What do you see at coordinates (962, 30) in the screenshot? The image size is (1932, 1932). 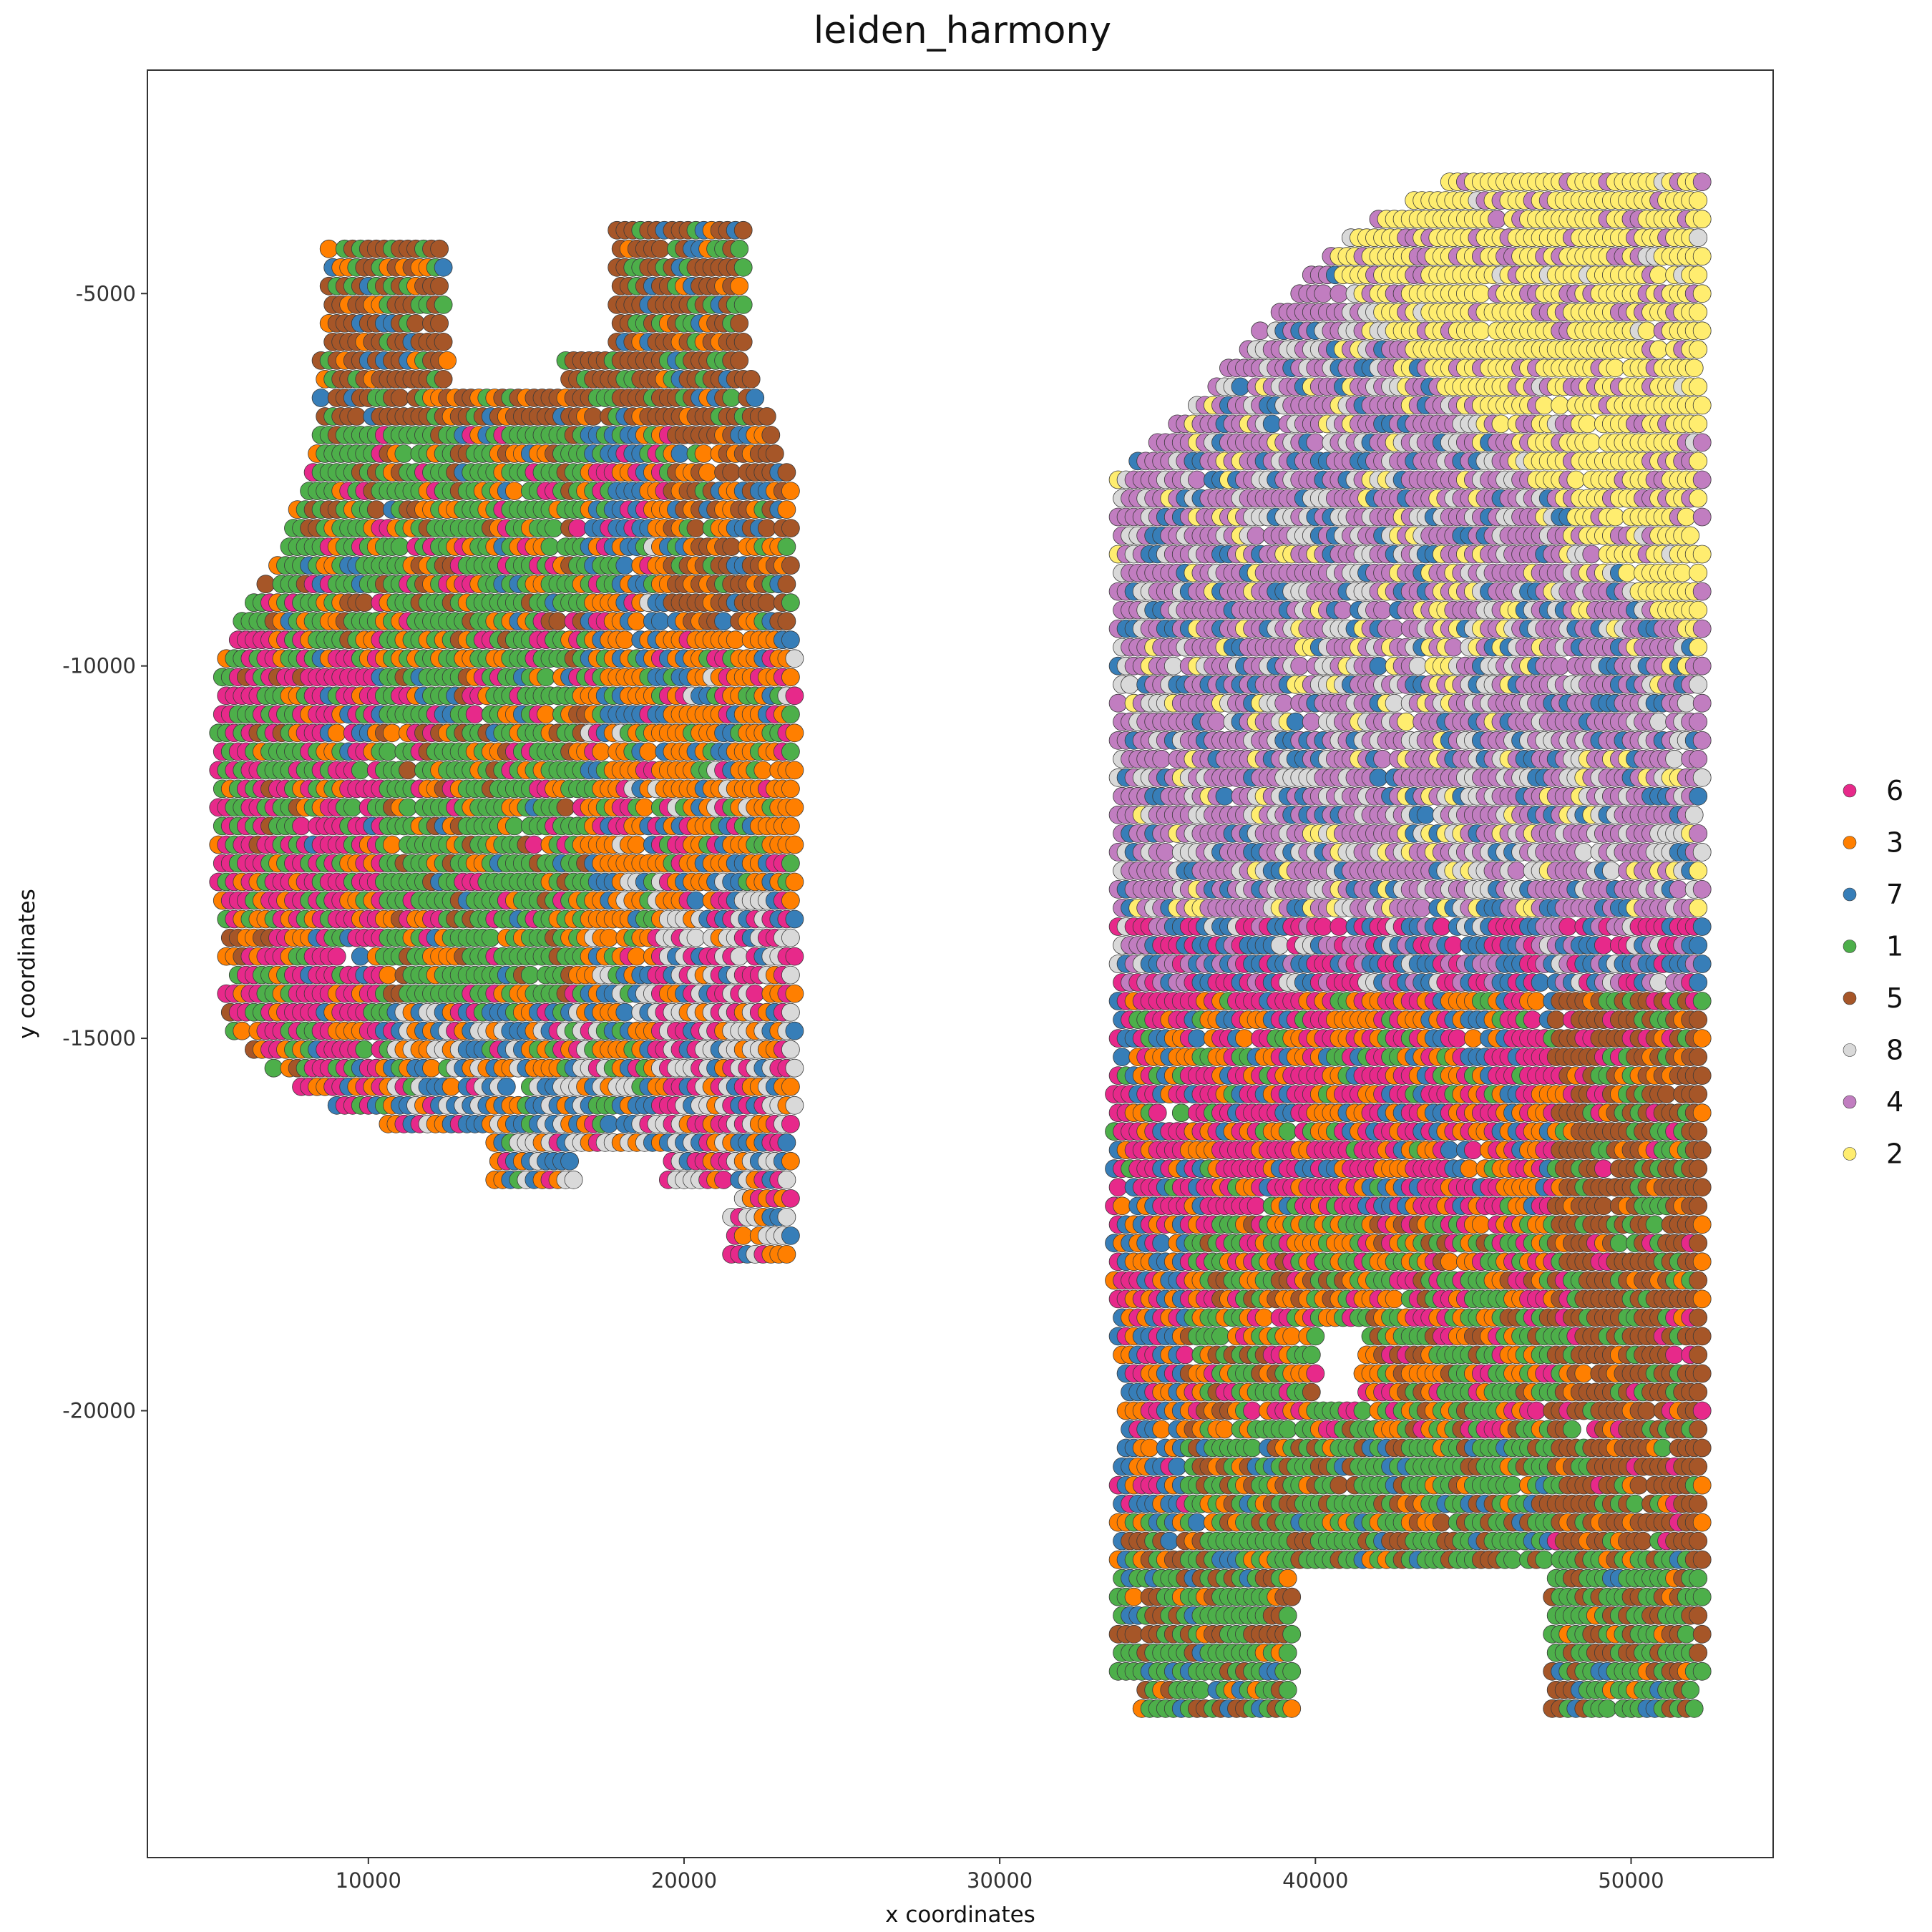 I see `chart-title: leiden_harmony` at bounding box center [962, 30].